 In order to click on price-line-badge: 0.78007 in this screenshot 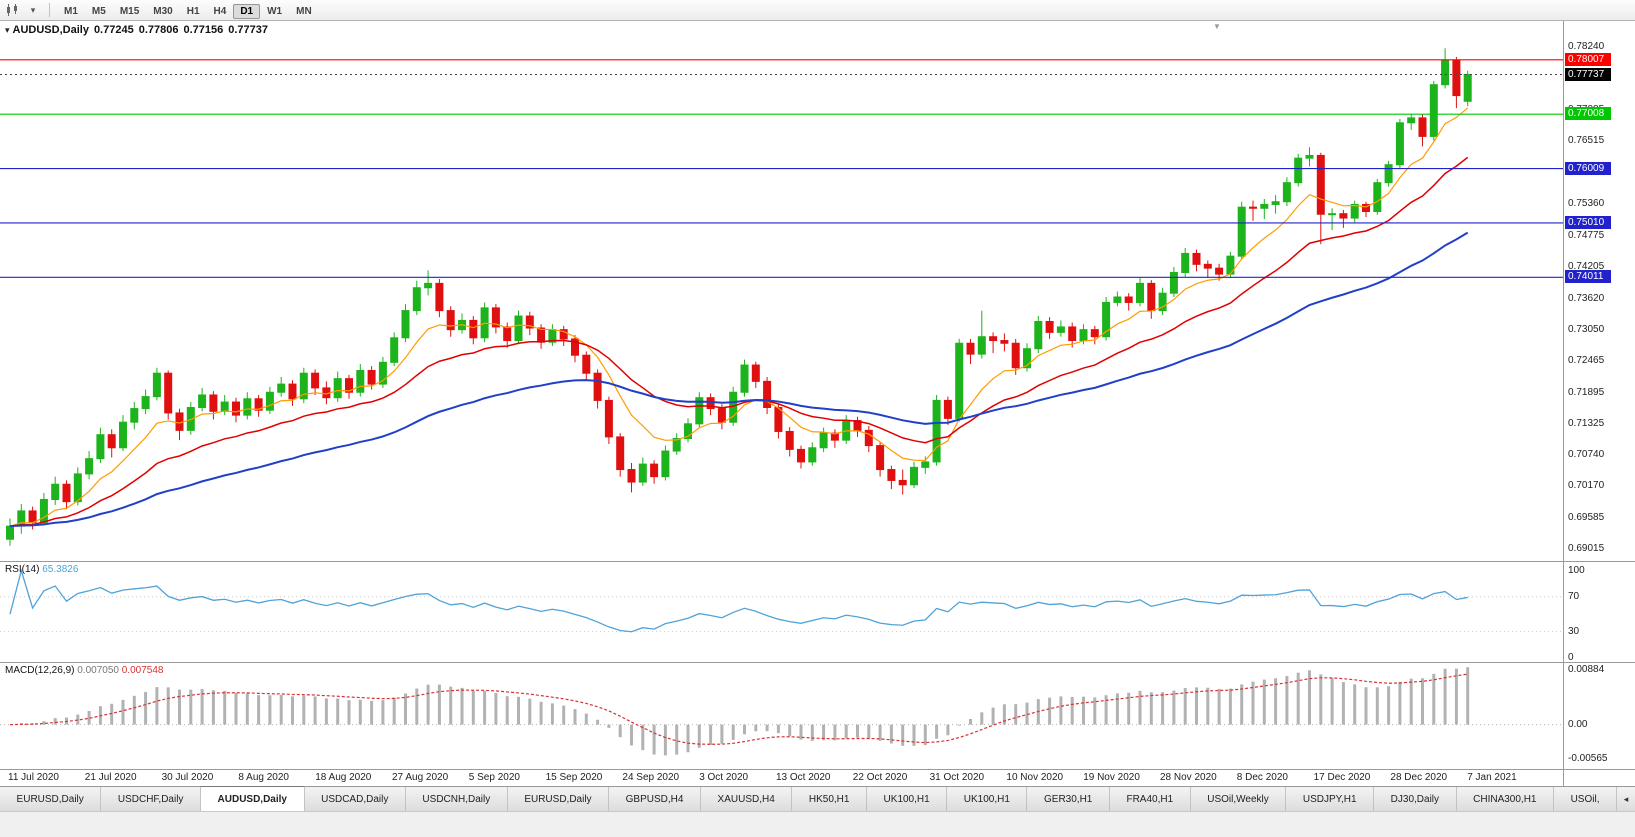, I will do `click(1588, 59)`.